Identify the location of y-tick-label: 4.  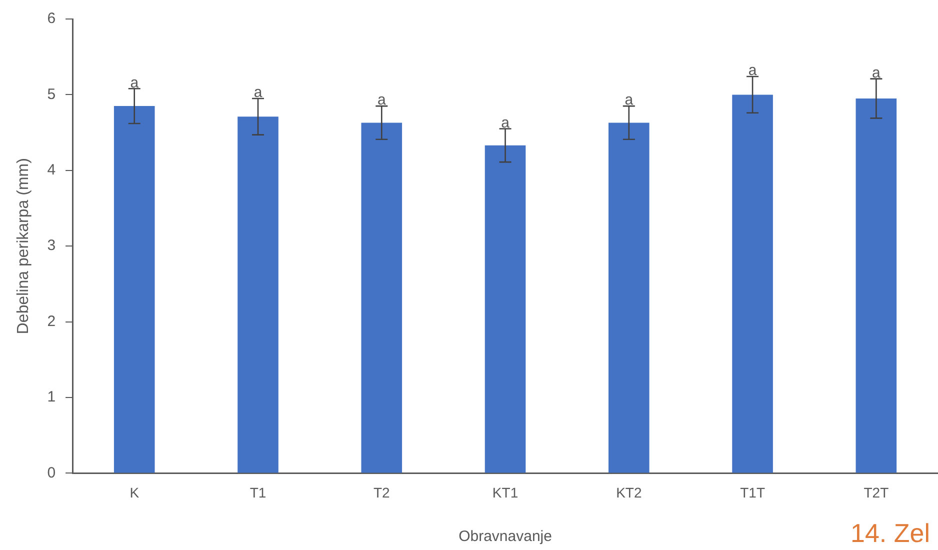
(51, 170).